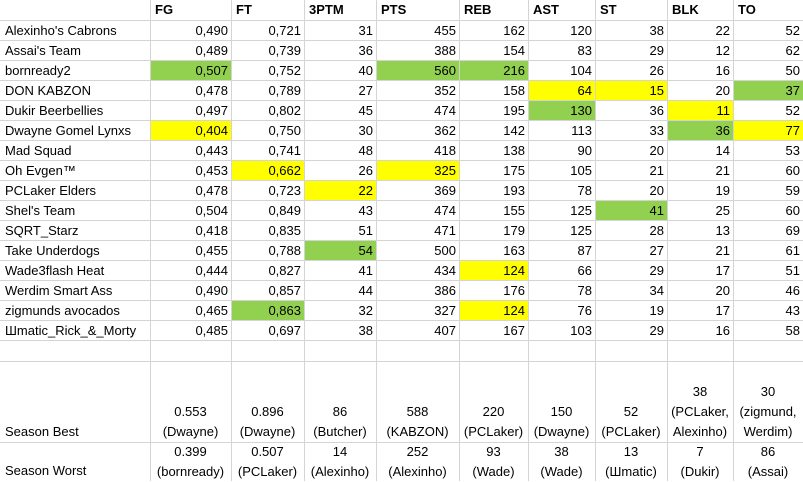  I want to click on season-worst-cell-reb: 93 (Wade), so click(493, 462).